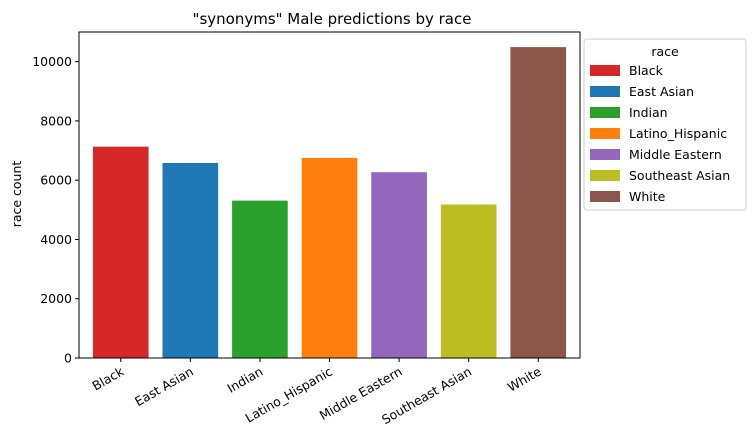  I want to click on bar-indian, so click(260, 279).